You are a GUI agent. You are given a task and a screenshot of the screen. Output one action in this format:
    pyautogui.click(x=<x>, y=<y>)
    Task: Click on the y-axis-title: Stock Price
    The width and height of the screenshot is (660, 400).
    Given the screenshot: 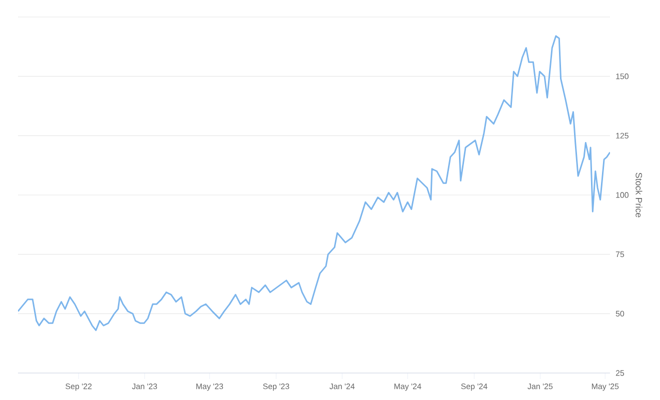 What is the action you would take?
    pyautogui.click(x=639, y=195)
    